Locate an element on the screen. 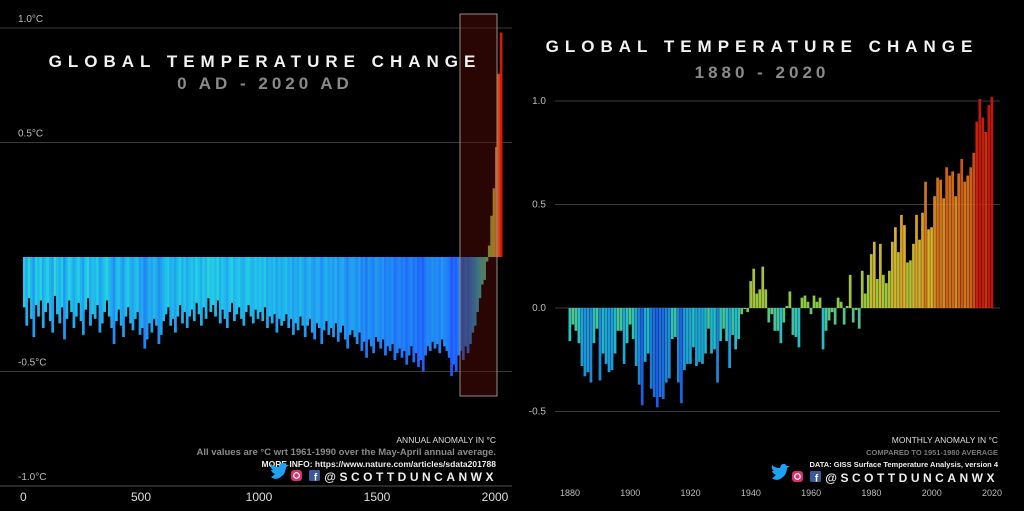 The width and height of the screenshot is (1024, 511). left-chart-subtitle: 0 AD - 2020 AD is located at coordinates (265, 83).